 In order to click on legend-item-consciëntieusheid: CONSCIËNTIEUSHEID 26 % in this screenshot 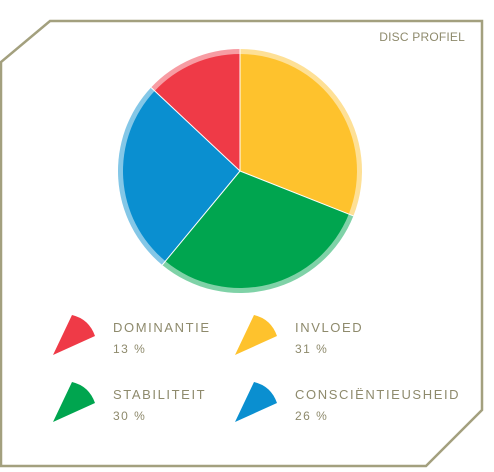, I will do `click(346, 410)`.